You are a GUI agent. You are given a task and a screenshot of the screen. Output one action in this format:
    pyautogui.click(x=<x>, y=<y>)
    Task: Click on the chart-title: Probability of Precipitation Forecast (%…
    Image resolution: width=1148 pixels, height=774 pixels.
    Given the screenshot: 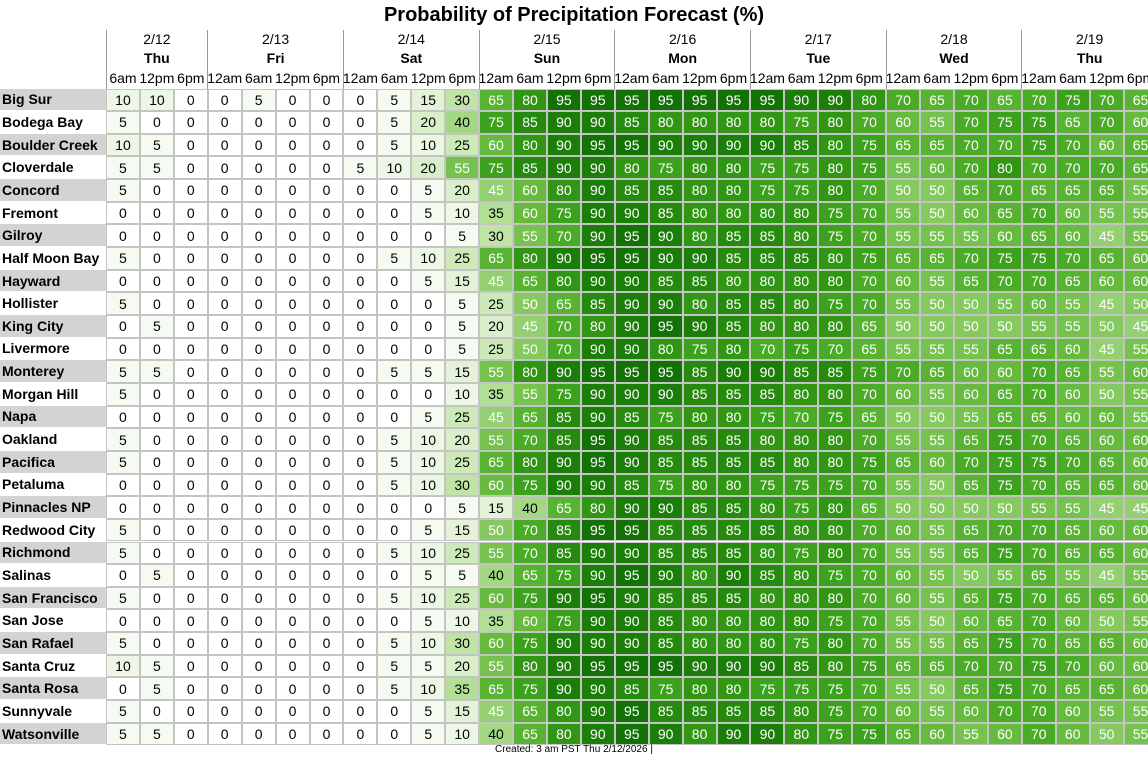 What is the action you would take?
    pyautogui.click(x=574, y=15)
    